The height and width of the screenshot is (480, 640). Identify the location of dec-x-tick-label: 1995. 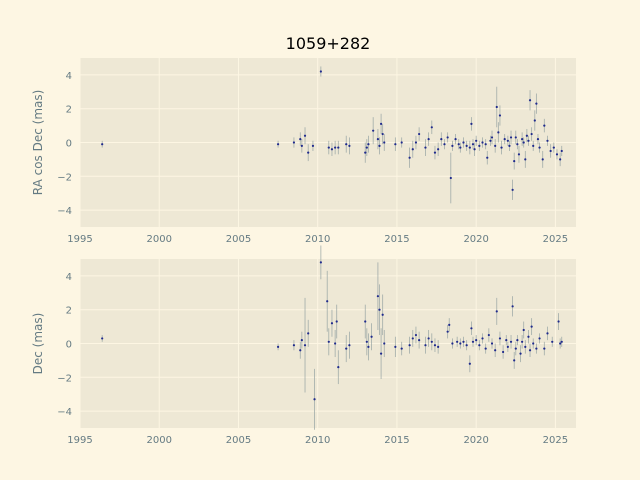
(79, 440).